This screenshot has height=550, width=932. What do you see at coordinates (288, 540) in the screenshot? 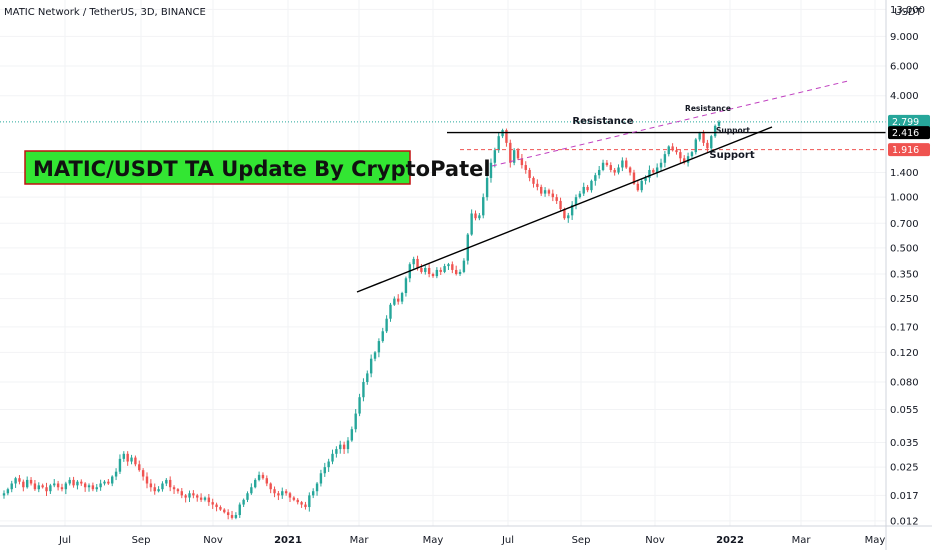
I see `x-tick-label: 2021` at bounding box center [288, 540].